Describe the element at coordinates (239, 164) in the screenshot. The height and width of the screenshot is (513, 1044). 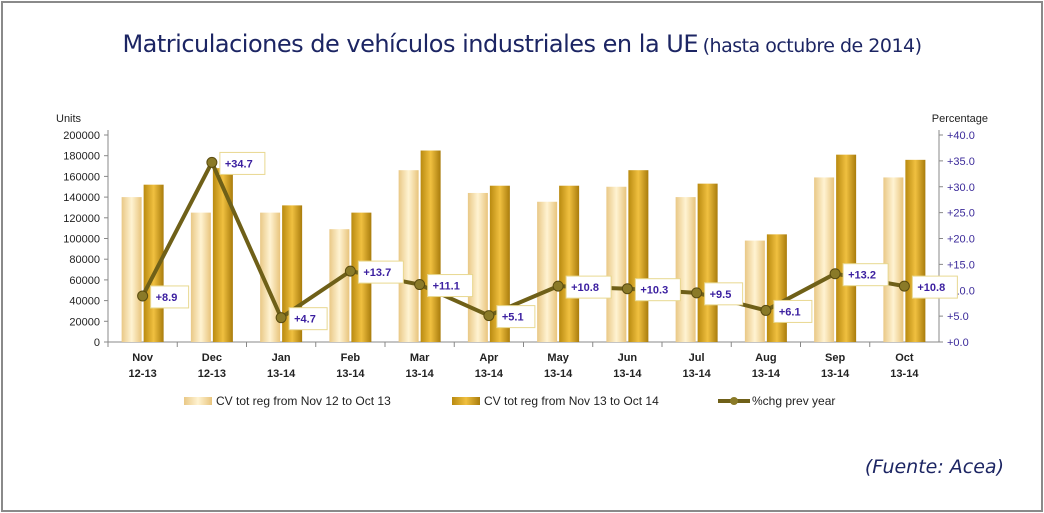
I see `data-label: +34.7` at that location.